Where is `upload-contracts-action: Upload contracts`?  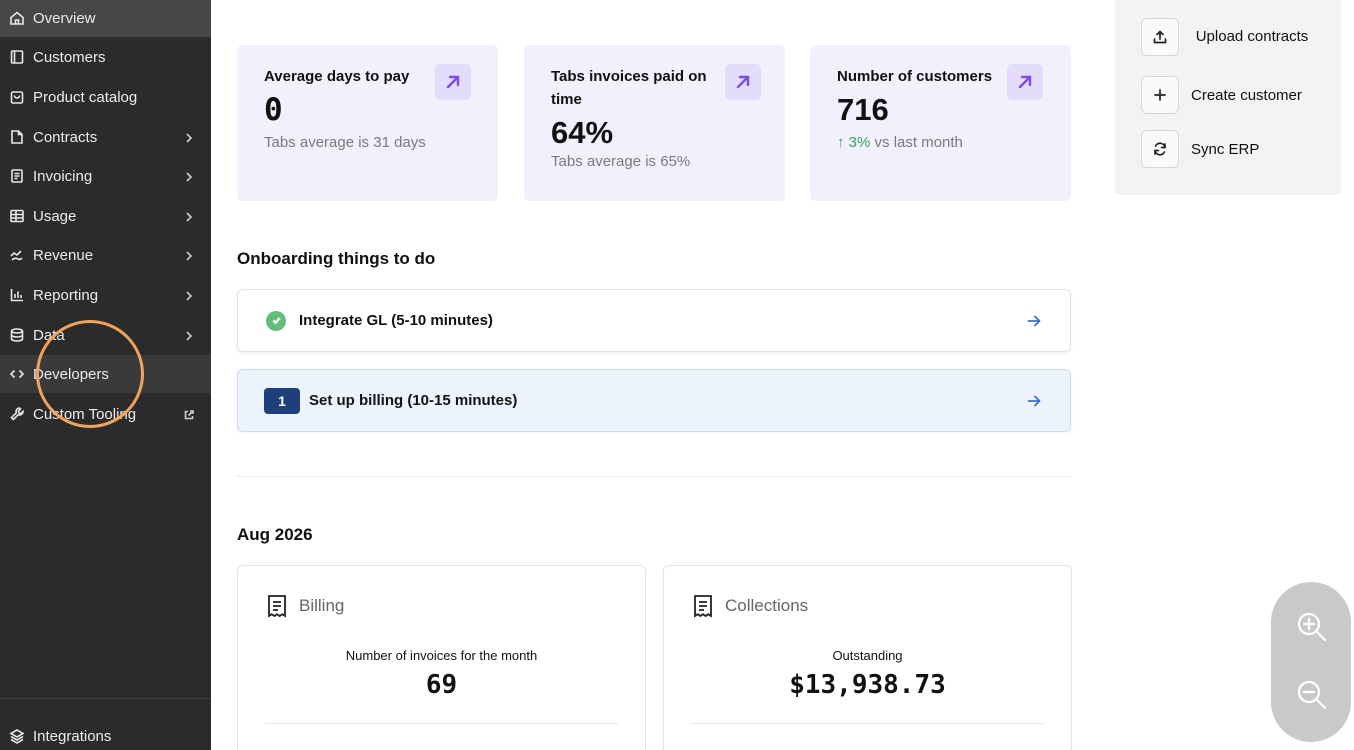 upload-contracts-action: Upload contracts is located at coordinates (1227, 37).